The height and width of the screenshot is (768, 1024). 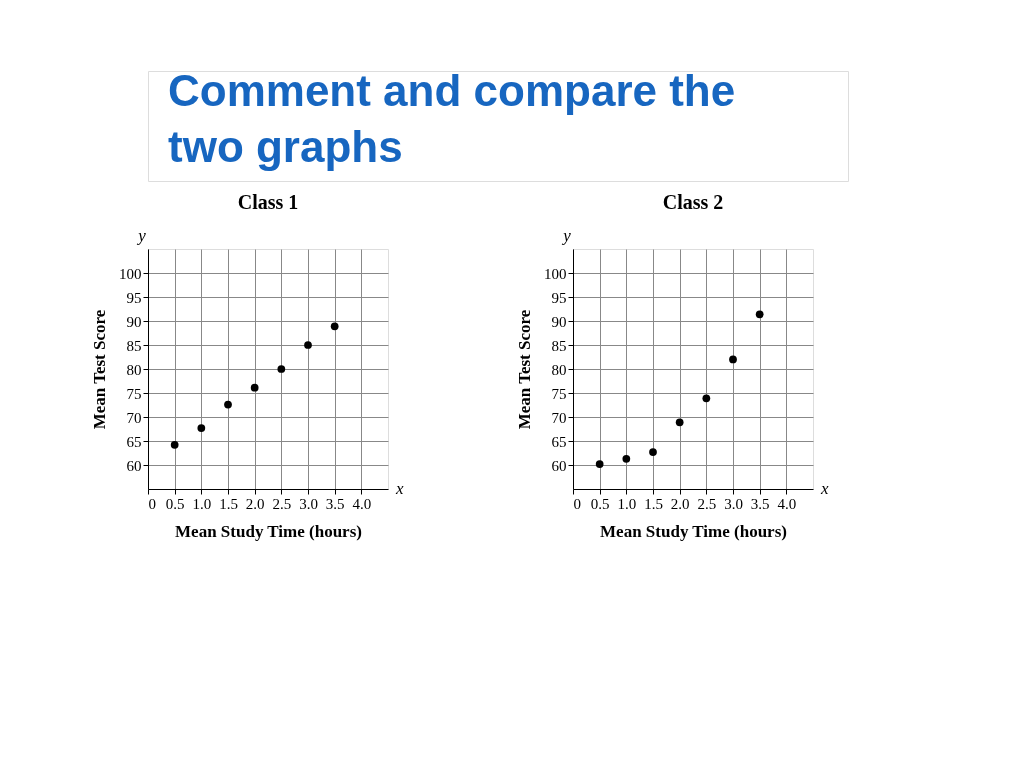 What do you see at coordinates (452, 118) in the screenshot?
I see `text: Comment and compare the two graphs` at bounding box center [452, 118].